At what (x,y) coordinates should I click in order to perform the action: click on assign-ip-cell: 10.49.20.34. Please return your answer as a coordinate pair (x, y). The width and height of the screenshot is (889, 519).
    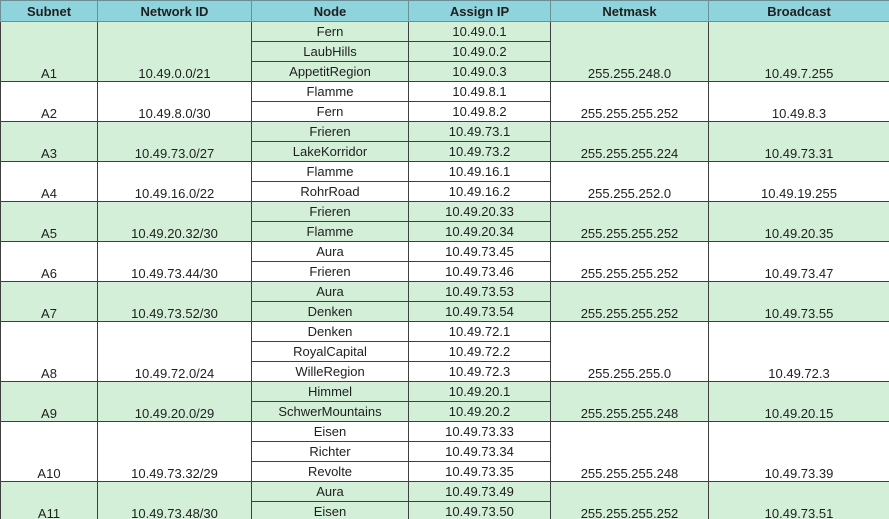
    Looking at the image, I should click on (479, 231).